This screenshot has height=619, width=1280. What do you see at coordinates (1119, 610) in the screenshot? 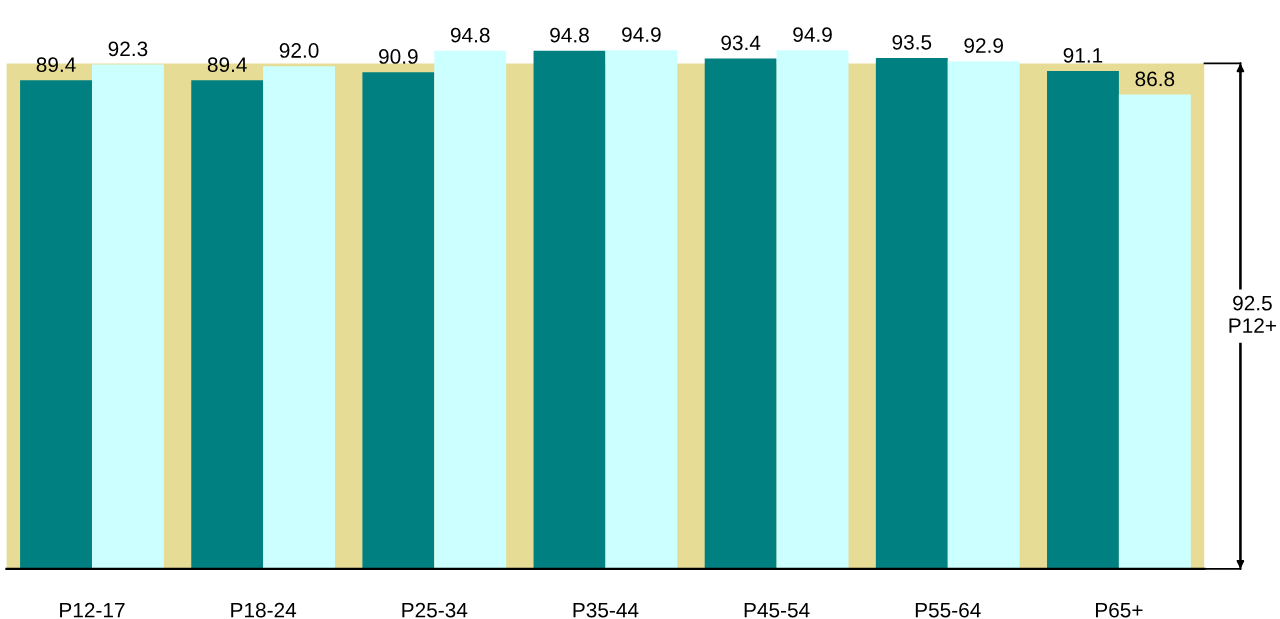
I see `x-tick-label: P65+` at bounding box center [1119, 610].